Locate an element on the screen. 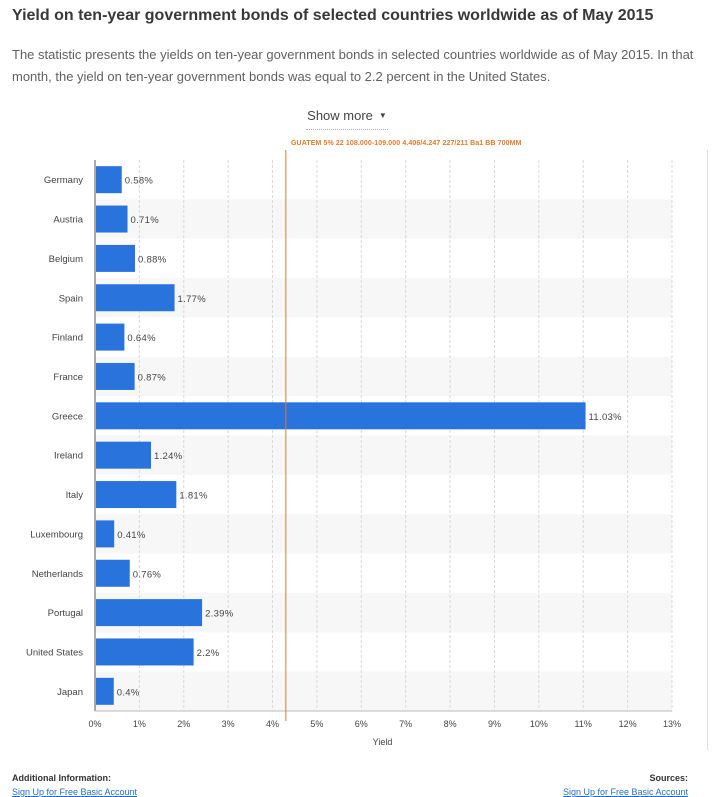 The width and height of the screenshot is (714, 797). value-label: 2.39% is located at coordinates (219, 614).